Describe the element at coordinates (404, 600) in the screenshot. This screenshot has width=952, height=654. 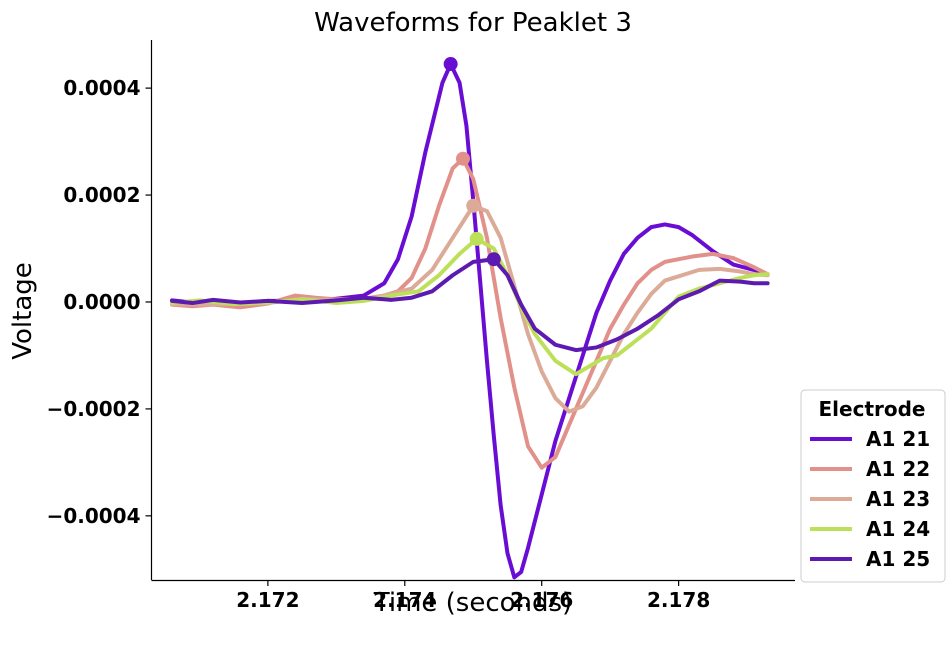
I see `x-tick-label: 2.174` at that location.